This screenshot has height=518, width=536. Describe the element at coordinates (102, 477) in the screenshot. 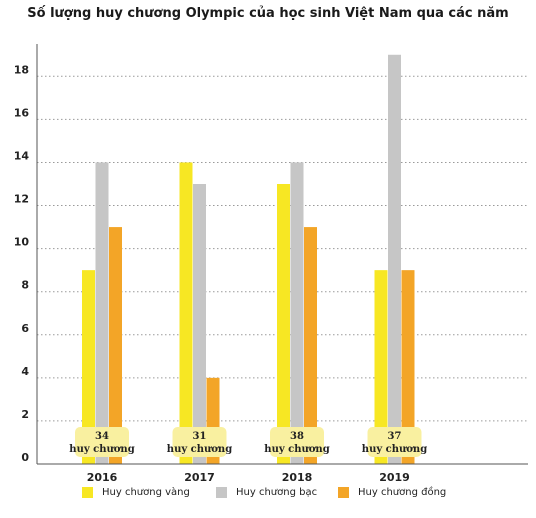

I see `x-tick-label-2016: 2016` at that location.